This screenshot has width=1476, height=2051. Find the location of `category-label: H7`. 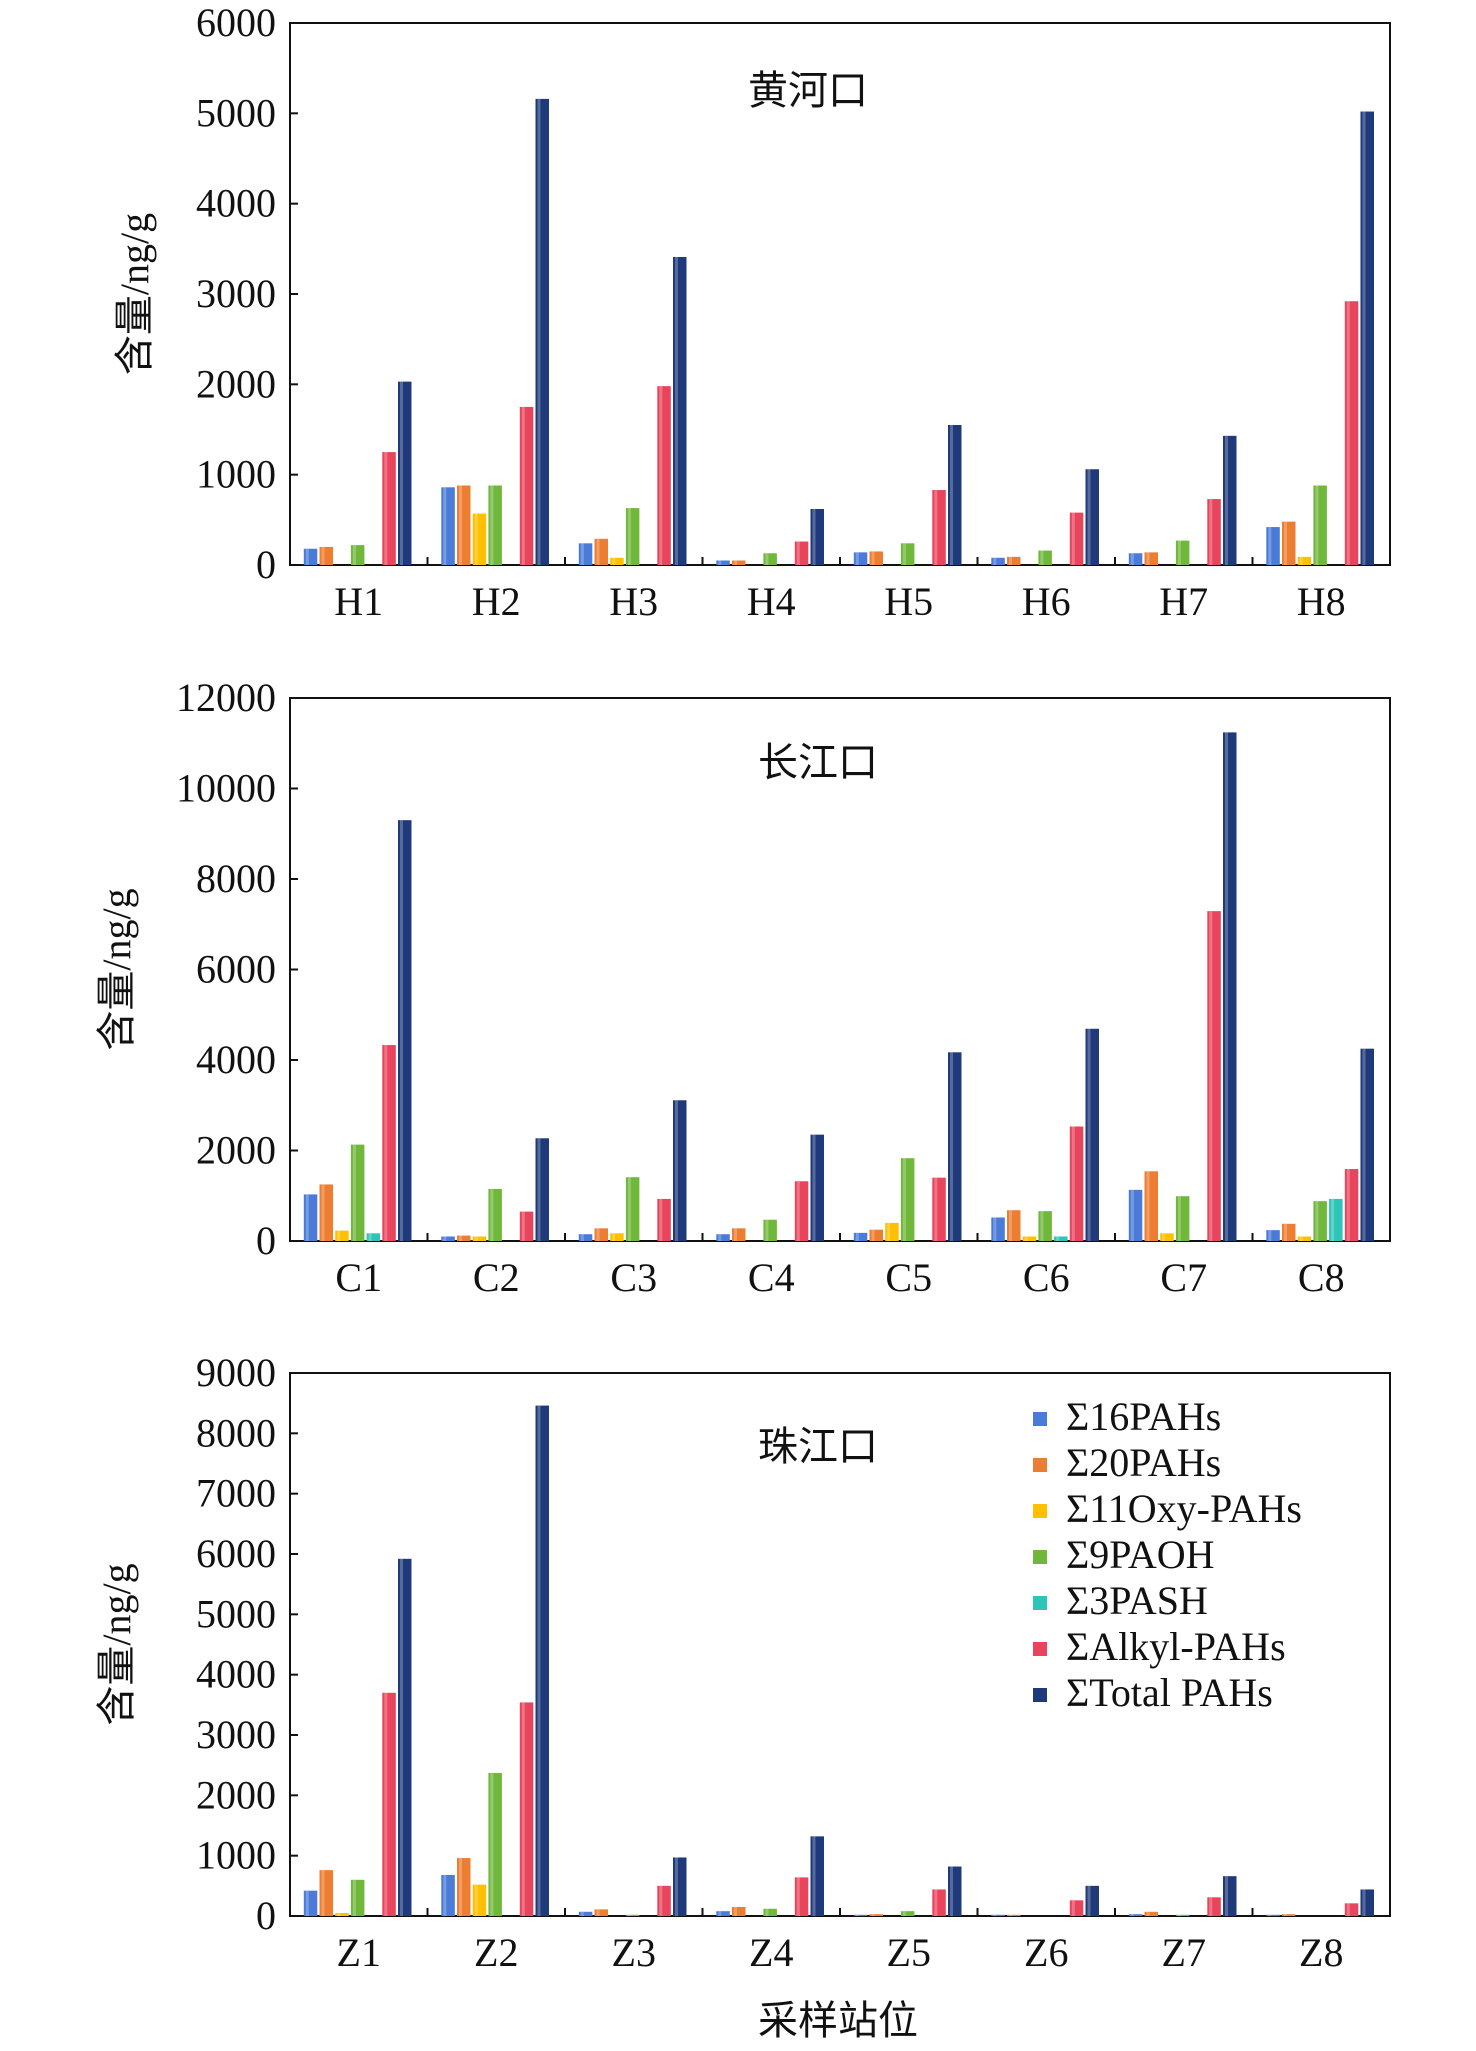

category-label: H7 is located at coordinates (1183, 601).